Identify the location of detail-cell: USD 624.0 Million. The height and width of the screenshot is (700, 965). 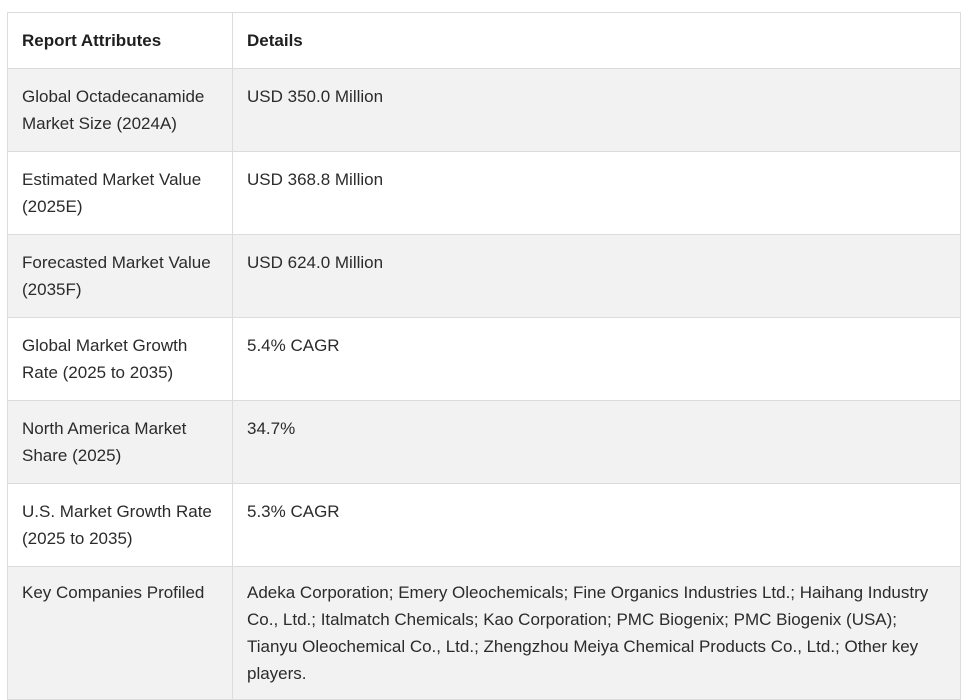
(596, 276).